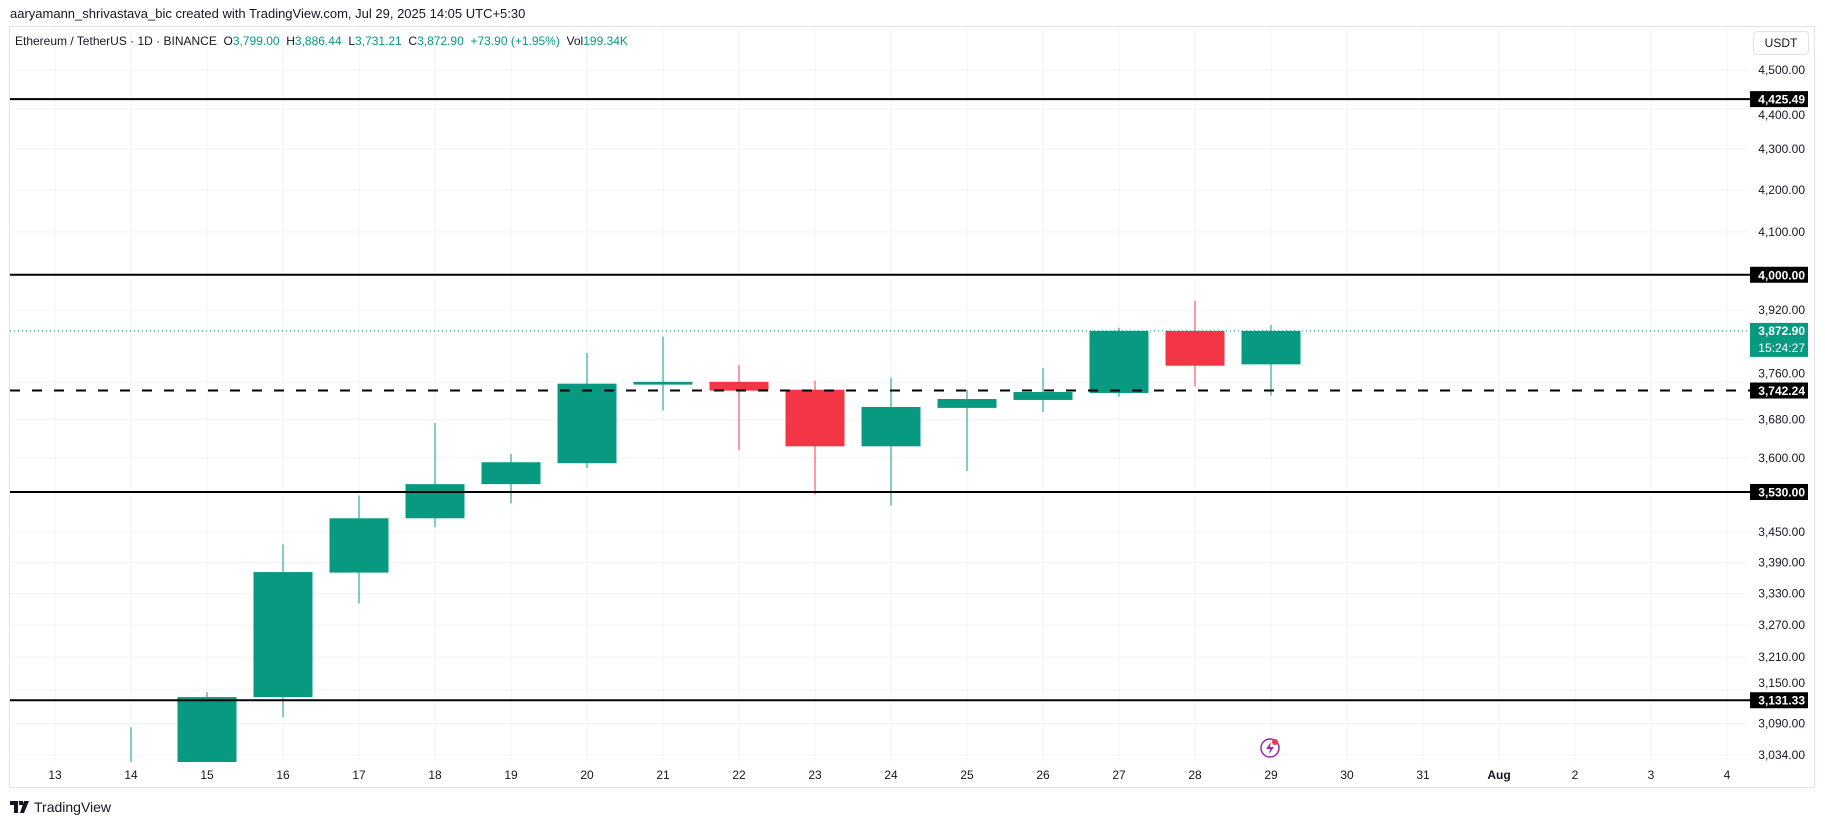 This screenshot has height=824, width=1825. What do you see at coordinates (228, 41) in the screenshot?
I see `open-label: O` at bounding box center [228, 41].